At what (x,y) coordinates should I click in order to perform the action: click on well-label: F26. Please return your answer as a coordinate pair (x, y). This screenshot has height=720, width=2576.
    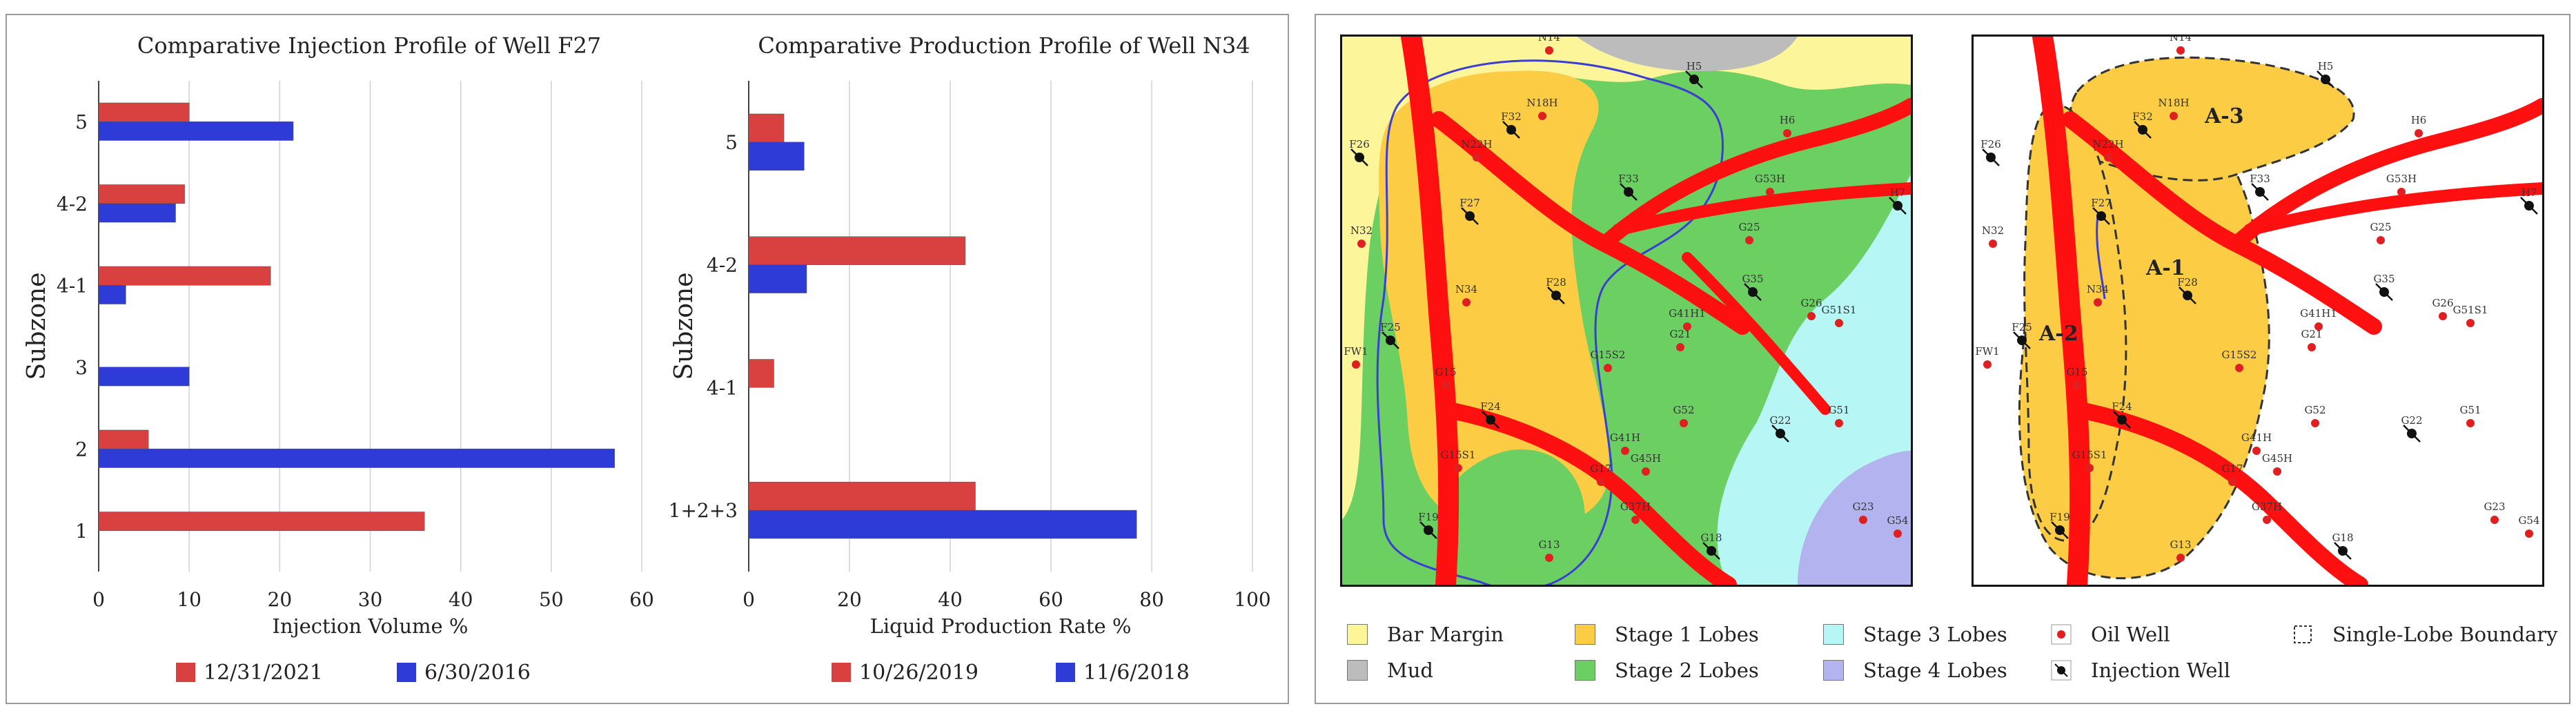
    Looking at the image, I should click on (1990, 144).